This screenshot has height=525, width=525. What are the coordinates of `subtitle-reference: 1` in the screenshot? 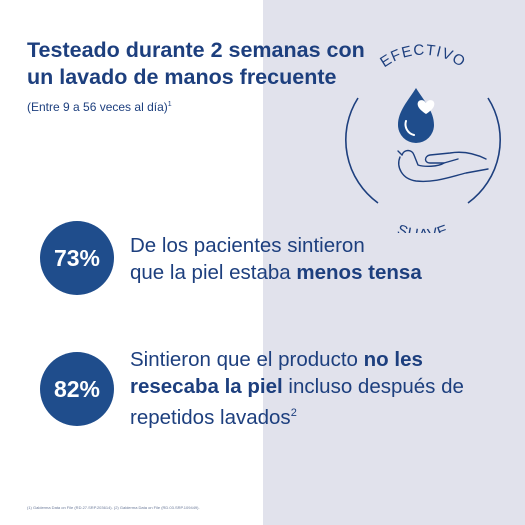 It's located at (169, 104).